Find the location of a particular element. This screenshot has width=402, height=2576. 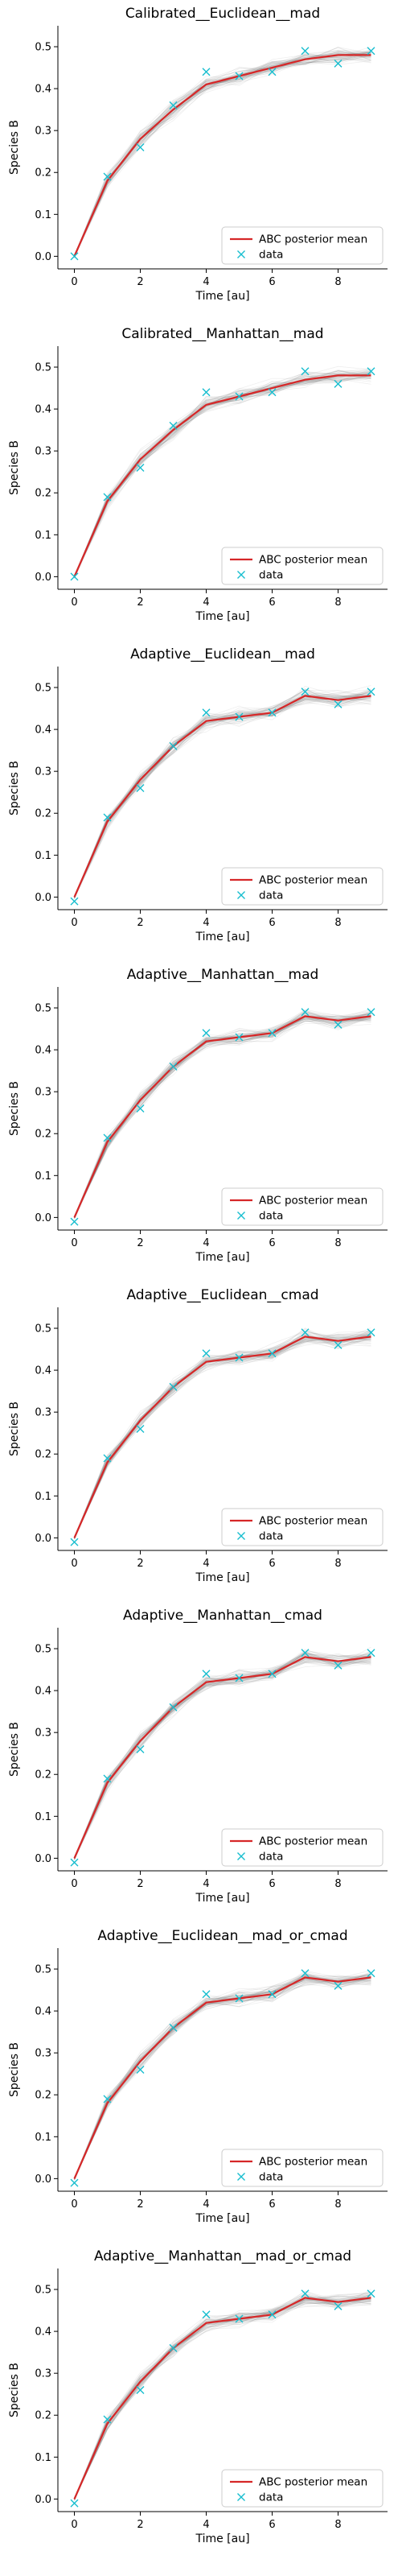

chart-title: Calibrated__Euclidean__mad is located at coordinates (222, 14).